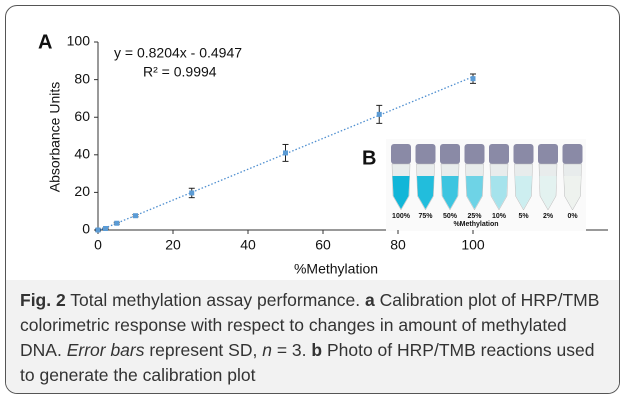 The height and width of the screenshot is (401, 627). Describe the element at coordinates (499, 216) in the screenshot. I see `tube-label: 10%` at that location.